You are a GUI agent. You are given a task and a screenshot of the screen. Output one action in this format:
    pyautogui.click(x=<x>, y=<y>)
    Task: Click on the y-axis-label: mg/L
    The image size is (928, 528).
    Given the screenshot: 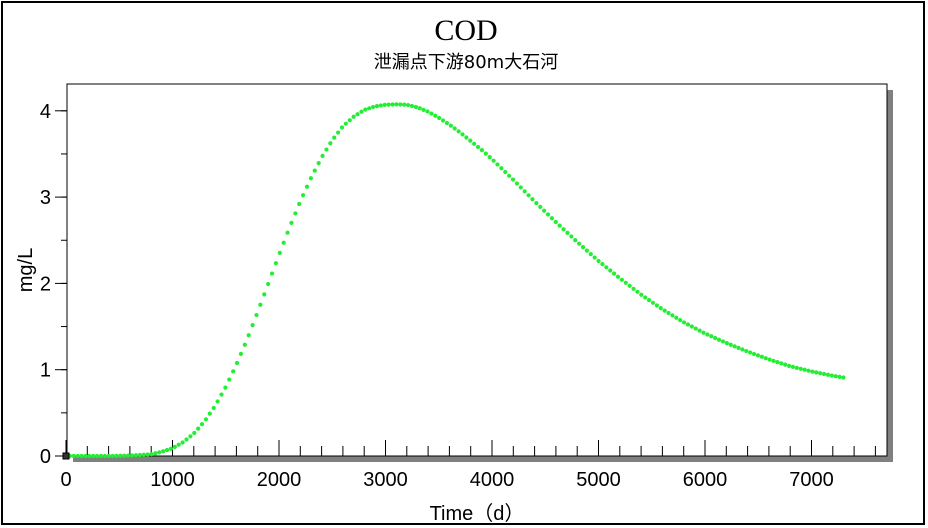 What is the action you would take?
    pyautogui.click(x=26, y=270)
    